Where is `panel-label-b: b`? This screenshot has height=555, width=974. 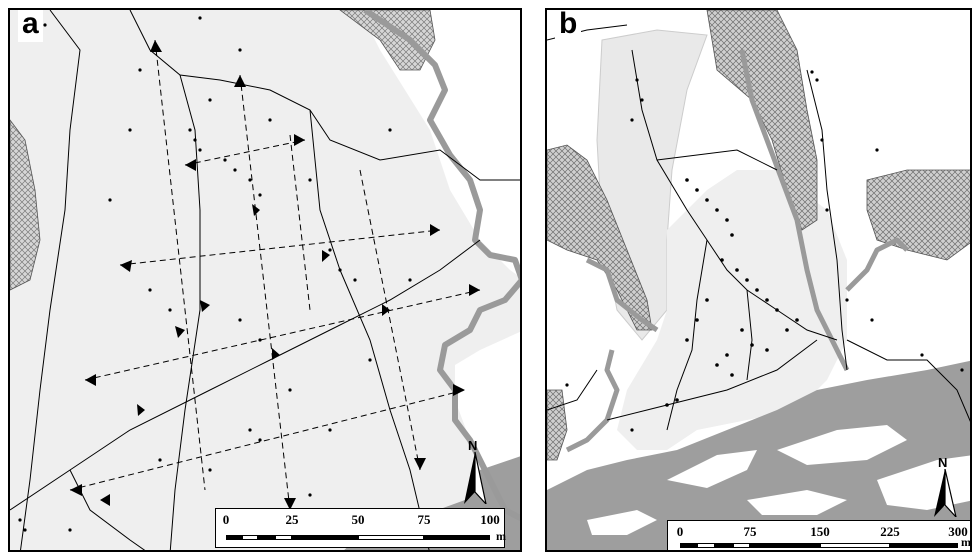 panel-label-b: b is located at coordinates (568, 26).